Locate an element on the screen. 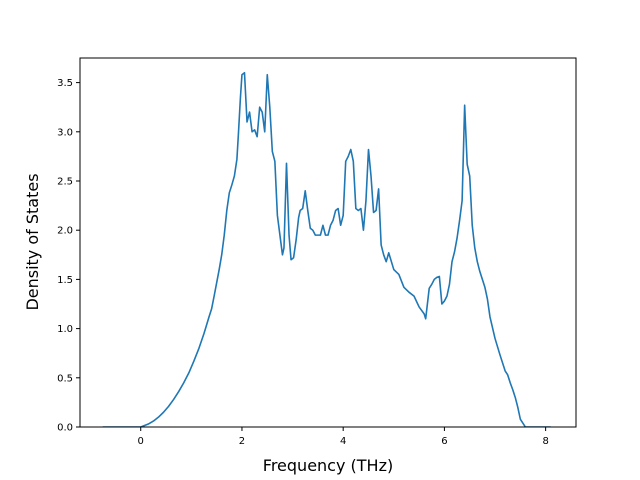 This screenshot has width=640, height=480. x-tick-label: 0 is located at coordinates (141, 441).